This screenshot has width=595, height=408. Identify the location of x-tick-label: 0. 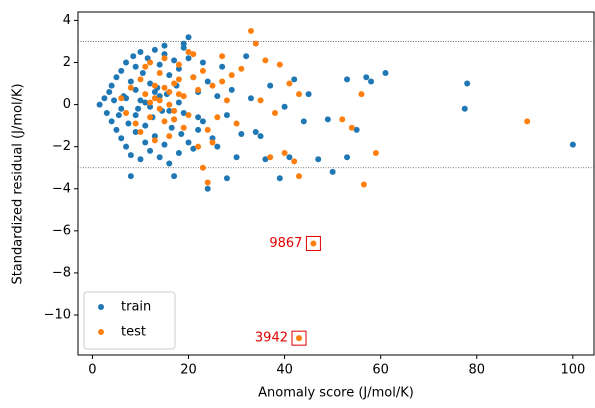
(92, 370).